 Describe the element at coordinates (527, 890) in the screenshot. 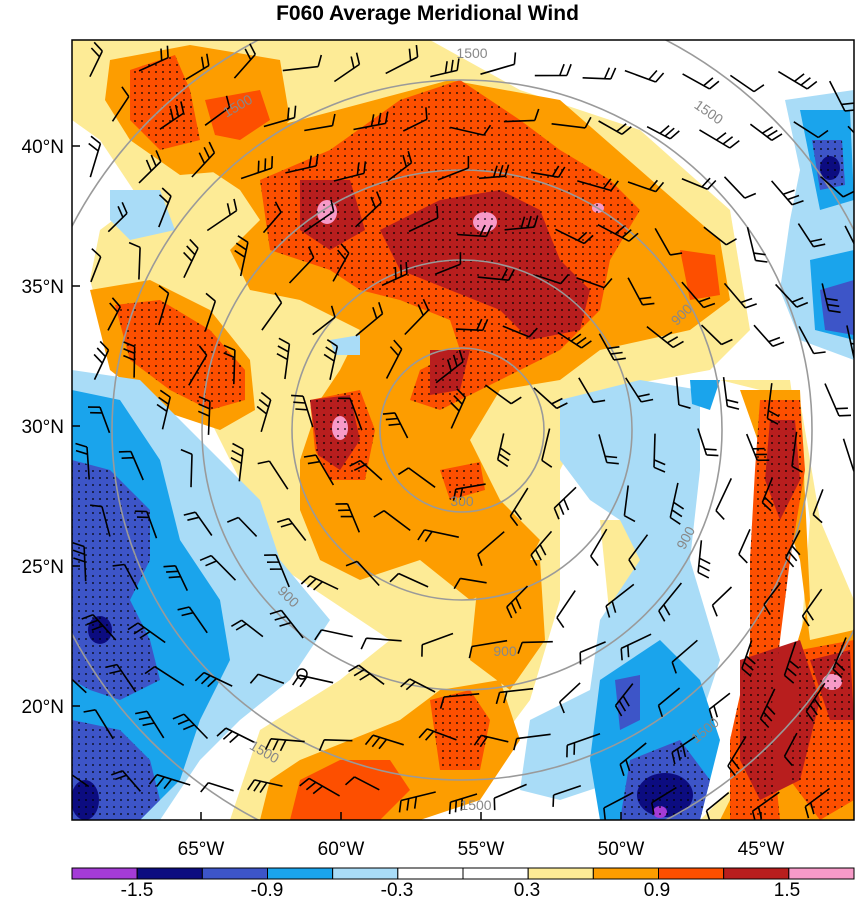

I see `colorbar-label: 0.3` at that location.